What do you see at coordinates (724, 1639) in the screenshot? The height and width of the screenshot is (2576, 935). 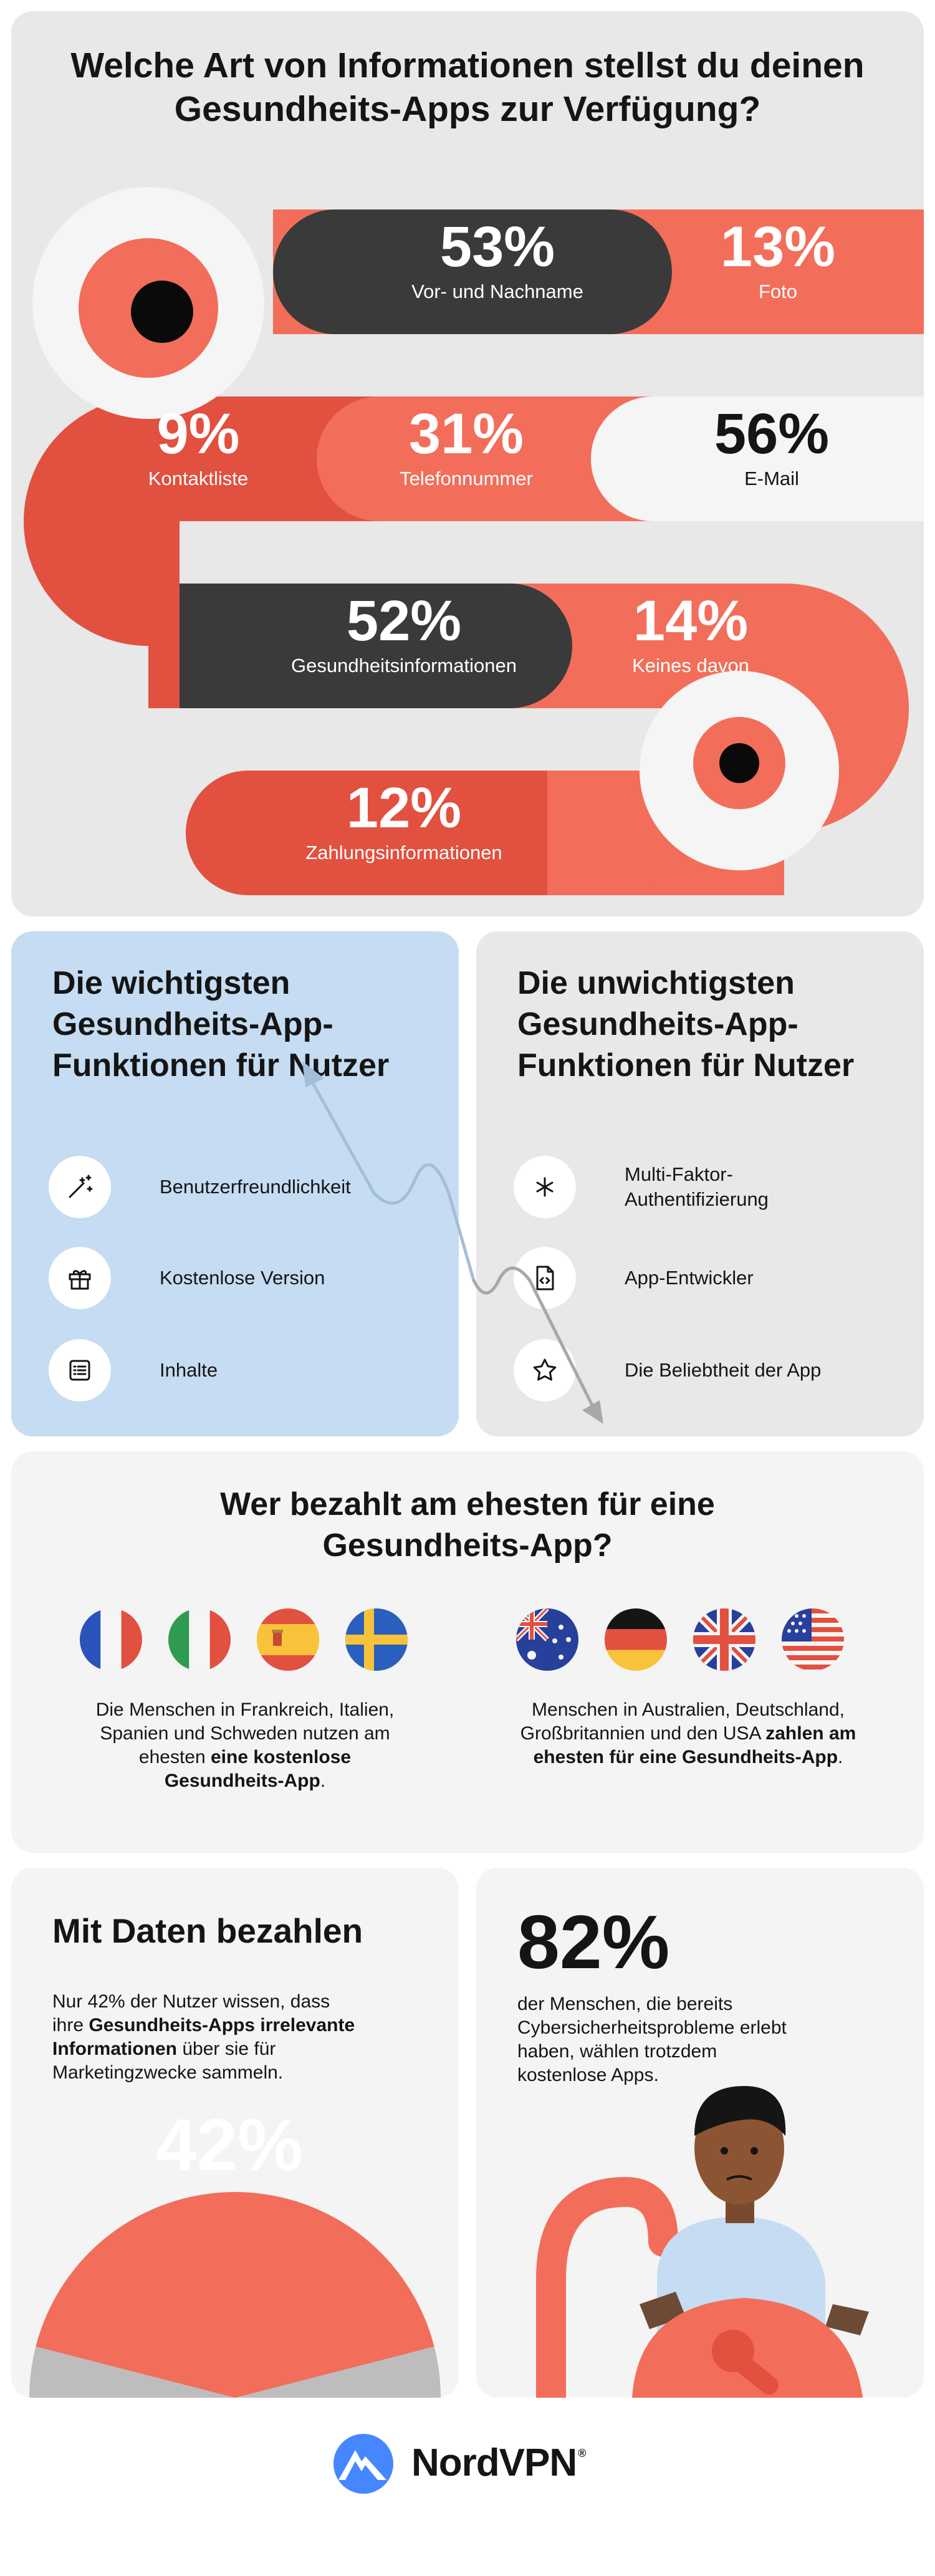 I see `uk-flag` at bounding box center [724, 1639].